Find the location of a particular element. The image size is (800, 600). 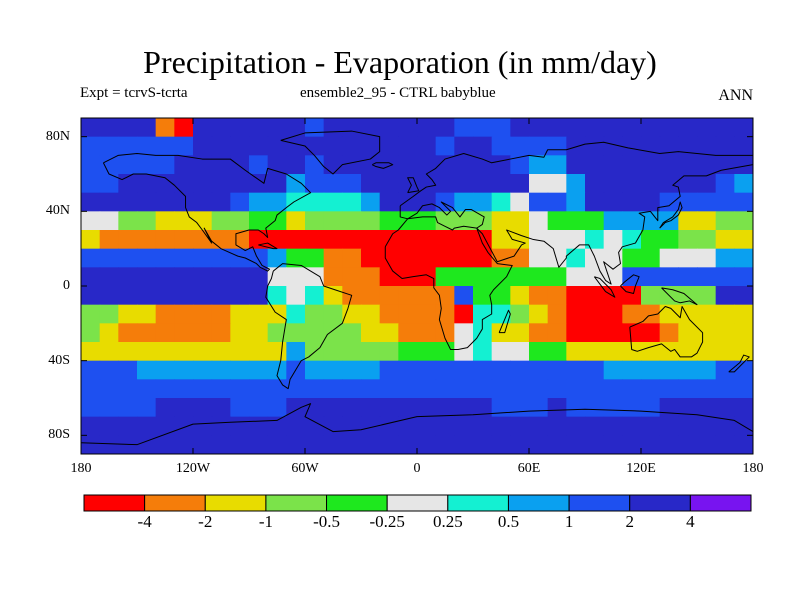

coastline-south-america is located at coordinates (309, 326).